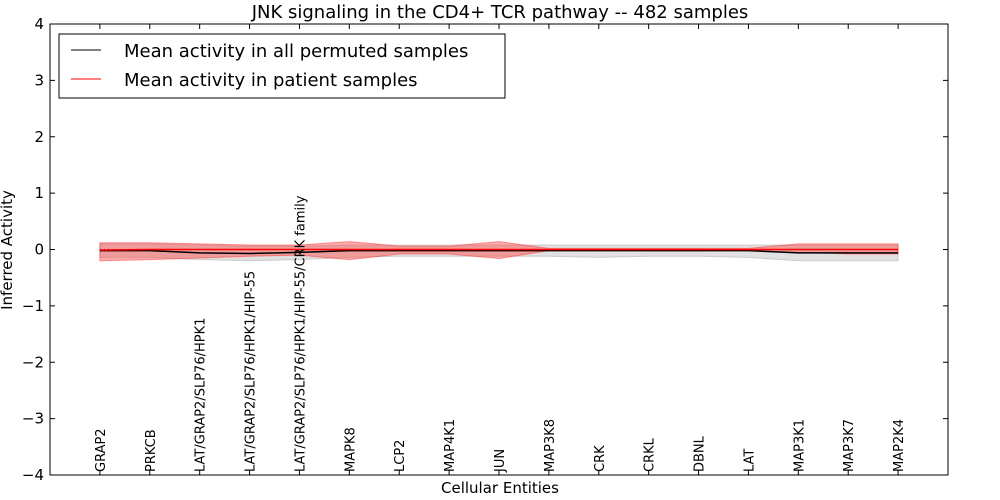  What do you see at coordinates (500, 488) in the screenshot?
I see `x-axis-label: Cellular Entities` at bounding box center [500, 488].